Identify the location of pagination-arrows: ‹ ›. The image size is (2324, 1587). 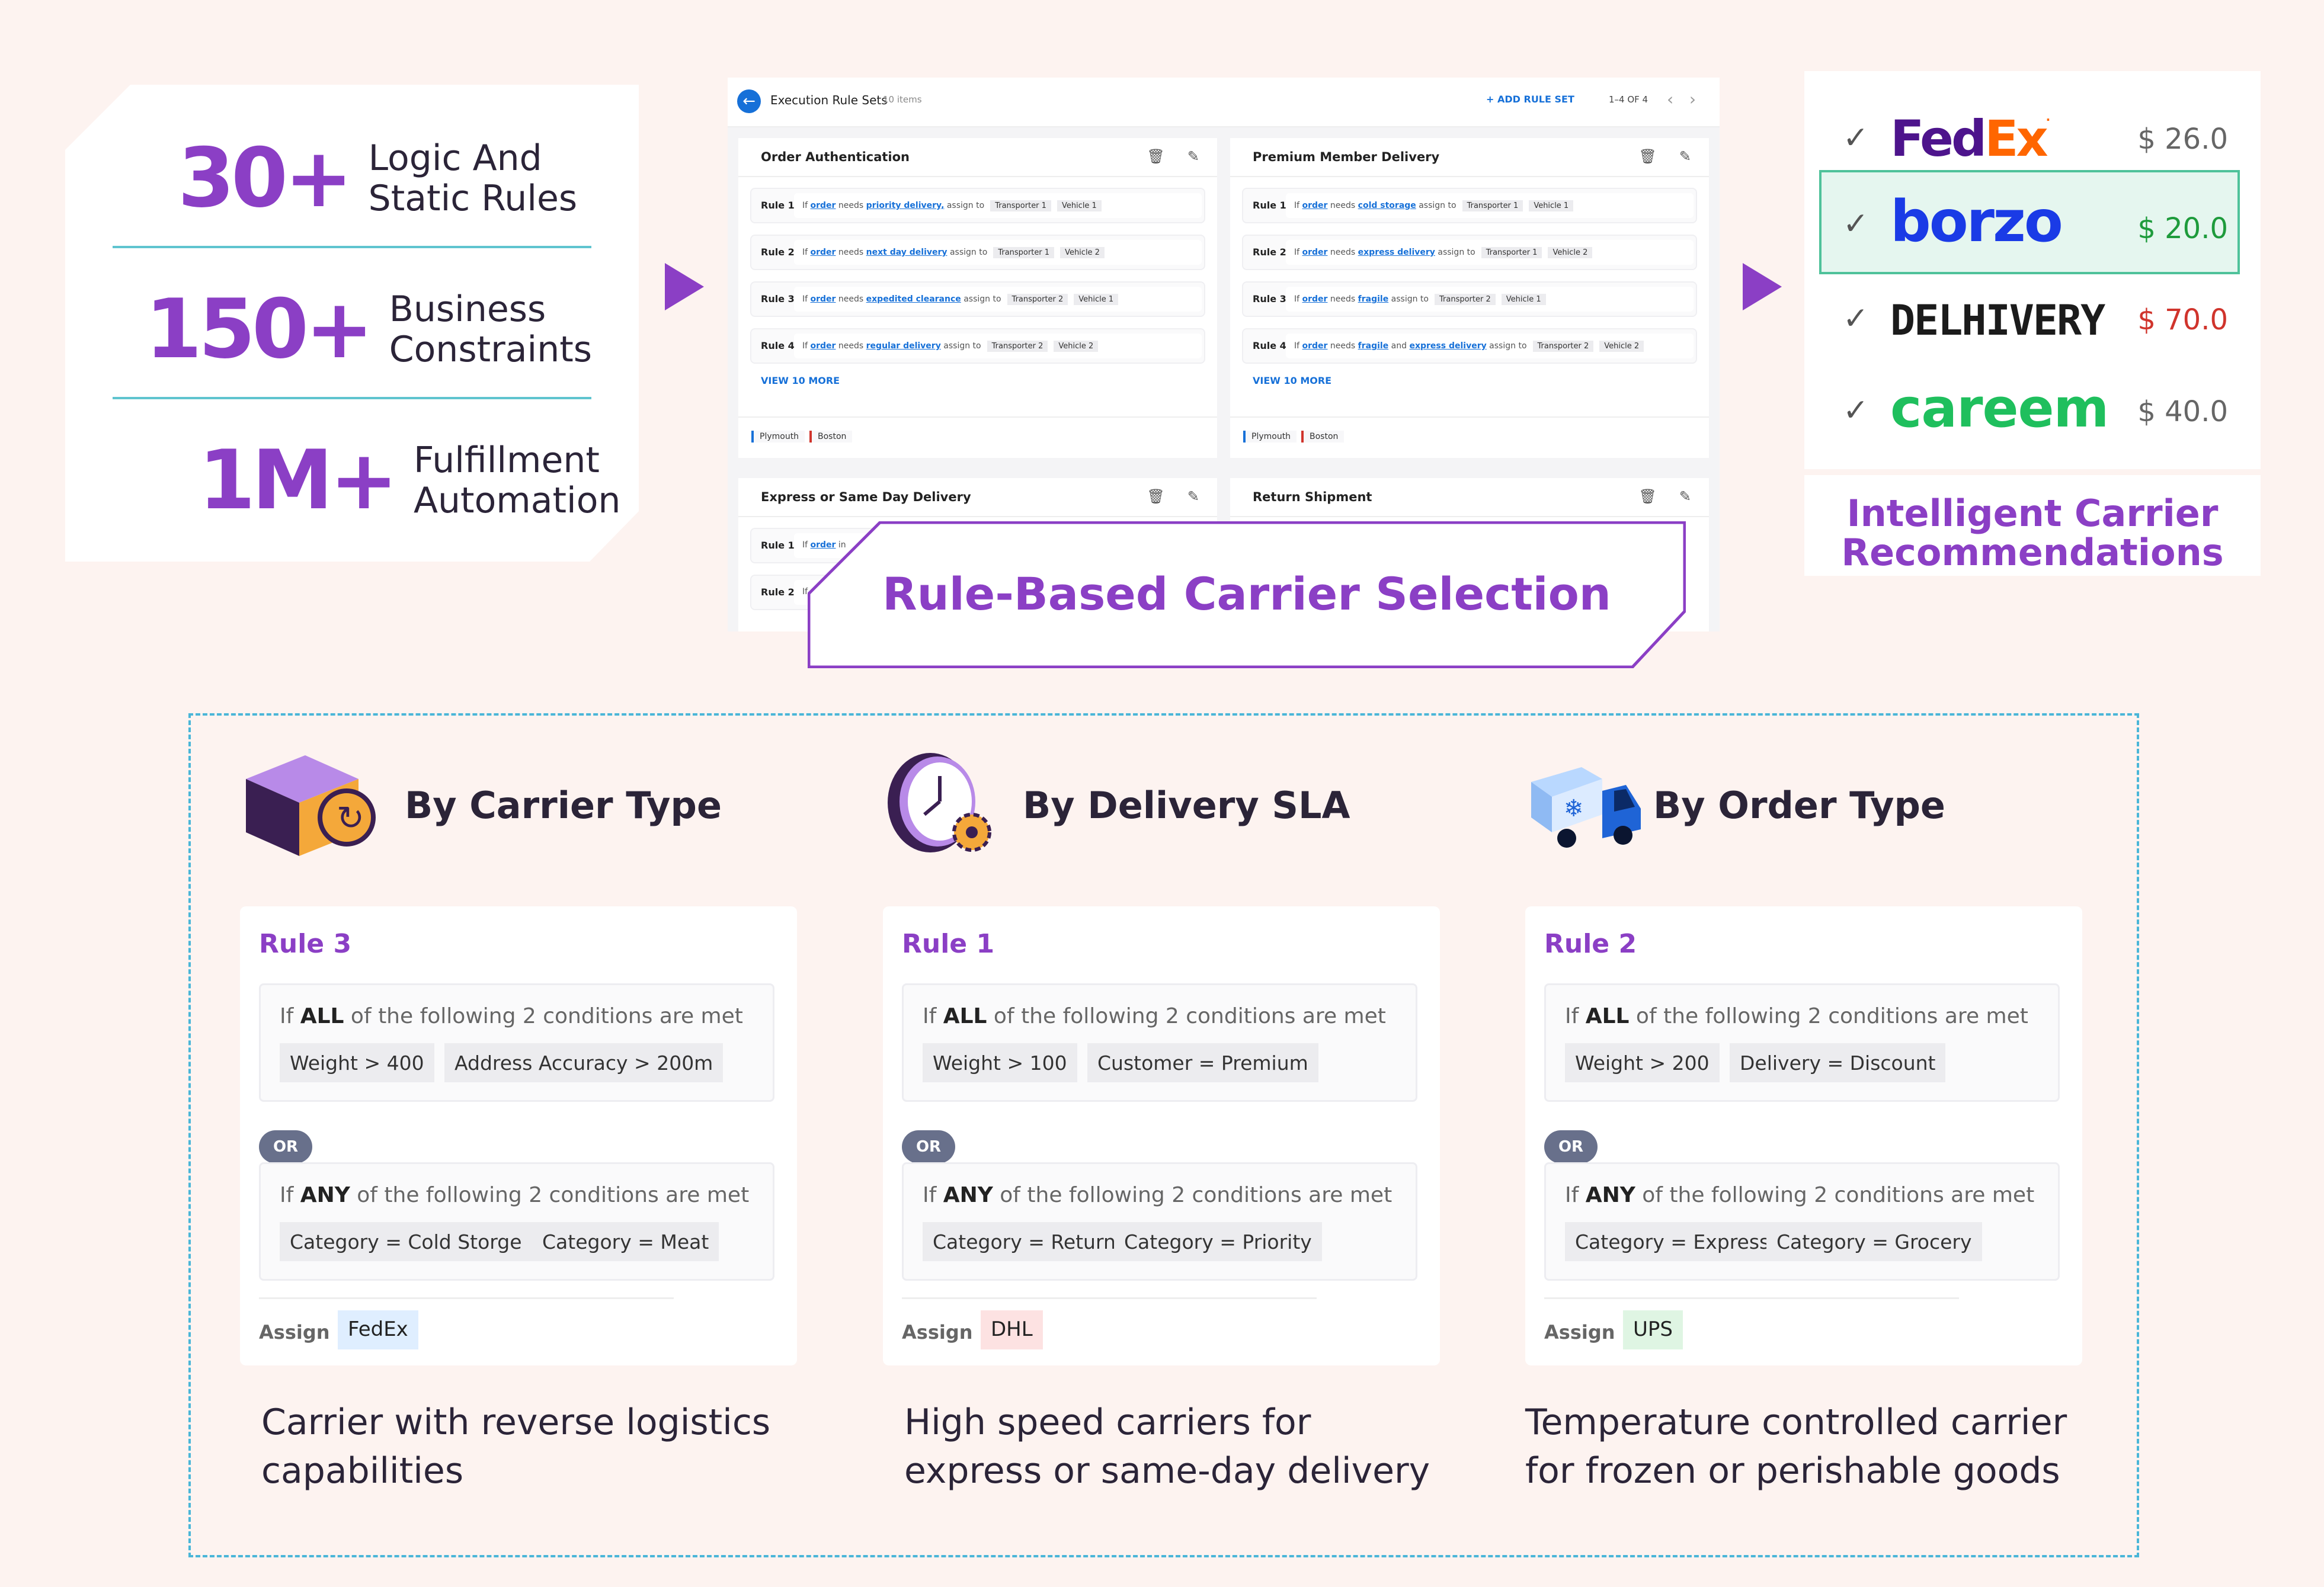
(1681, 99).